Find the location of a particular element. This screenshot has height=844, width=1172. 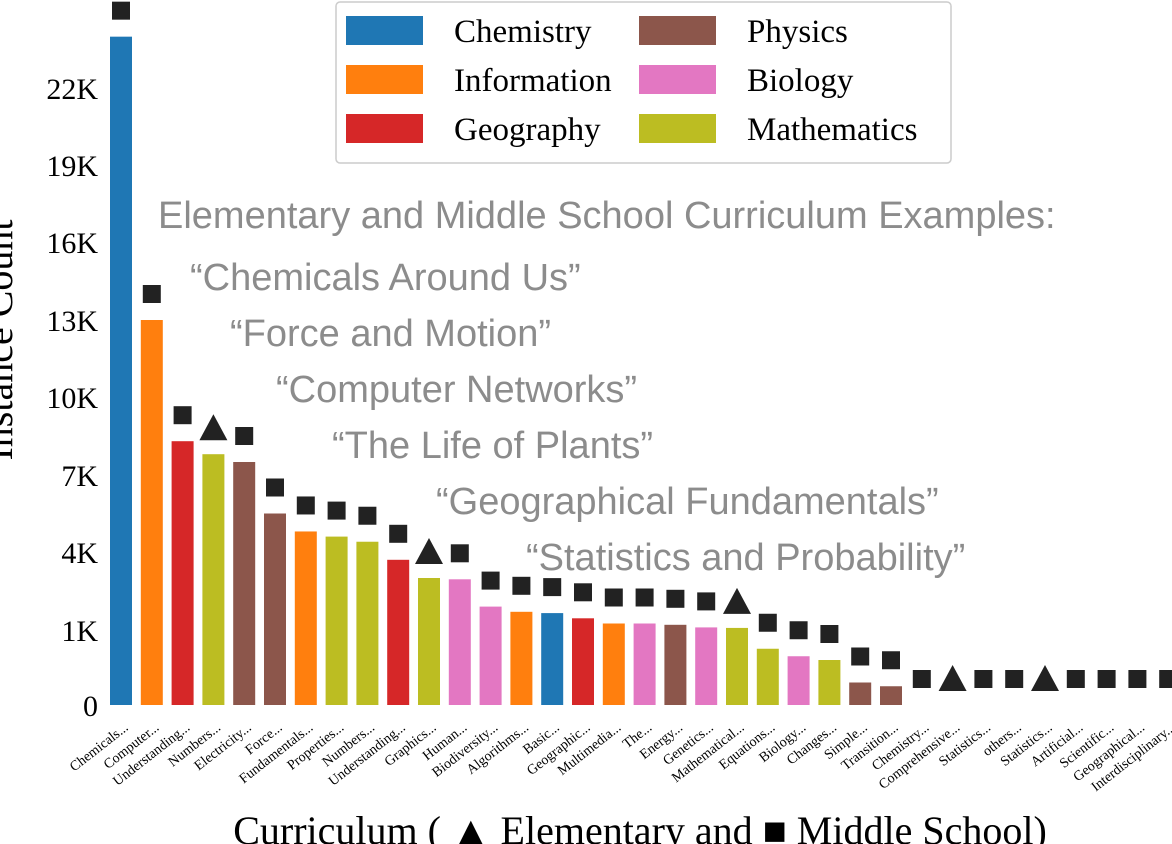

legend-label: Biology is located at coordinates (800, 81).